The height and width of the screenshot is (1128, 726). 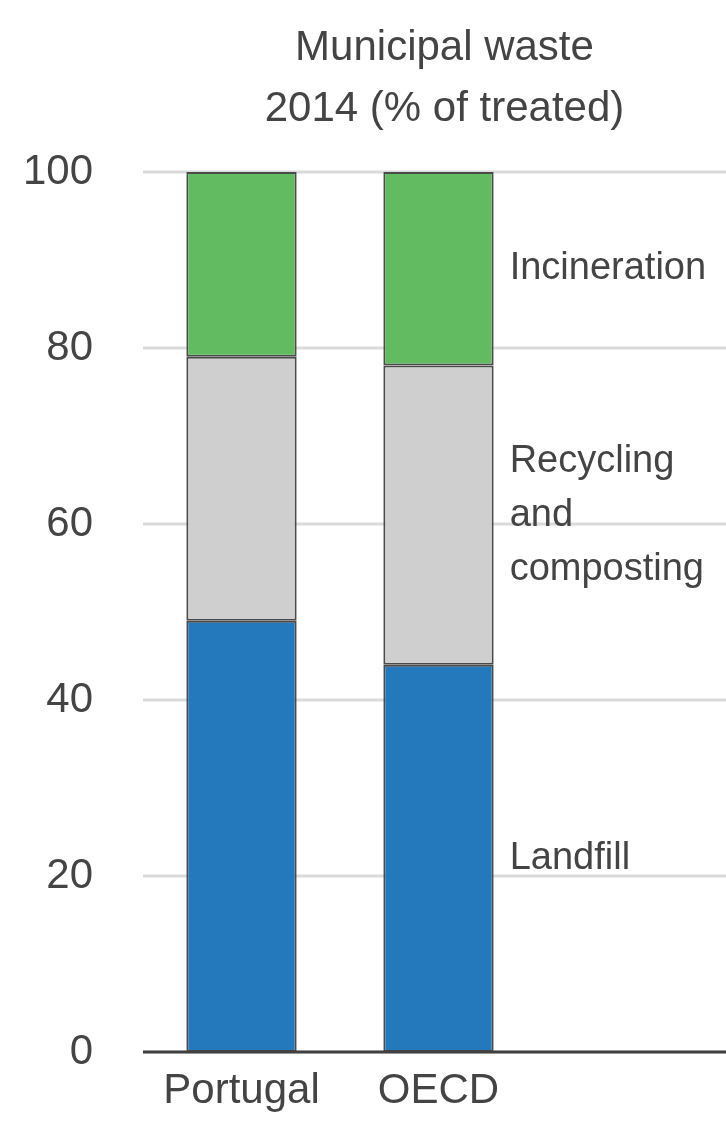 What do you see at coordinates (57, 169) in the screenshot?
I see `y-tick-label: 100` at bounding box center [57, 169].